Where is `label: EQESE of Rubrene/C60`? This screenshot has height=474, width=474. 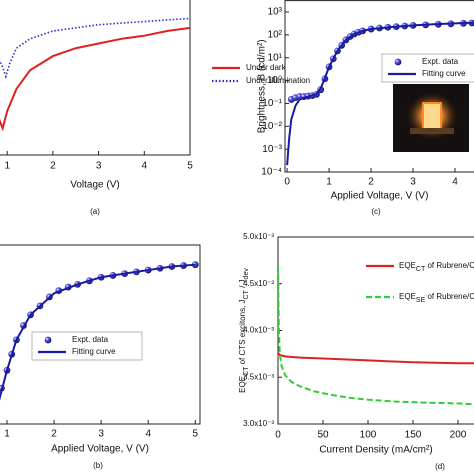
label: EQESE of Rubrene/C60 is located at coordinates (436, 298).